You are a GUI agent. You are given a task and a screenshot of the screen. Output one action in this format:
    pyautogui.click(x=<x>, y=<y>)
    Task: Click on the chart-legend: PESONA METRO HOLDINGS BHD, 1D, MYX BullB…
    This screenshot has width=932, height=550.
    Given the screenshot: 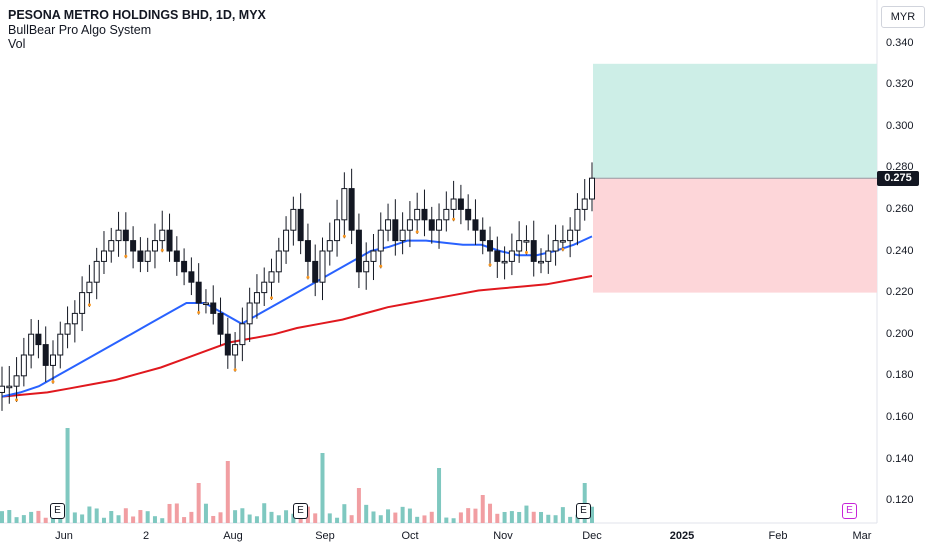 What is the action you would take?
    pyautogui.click(x=137, y=30)
    